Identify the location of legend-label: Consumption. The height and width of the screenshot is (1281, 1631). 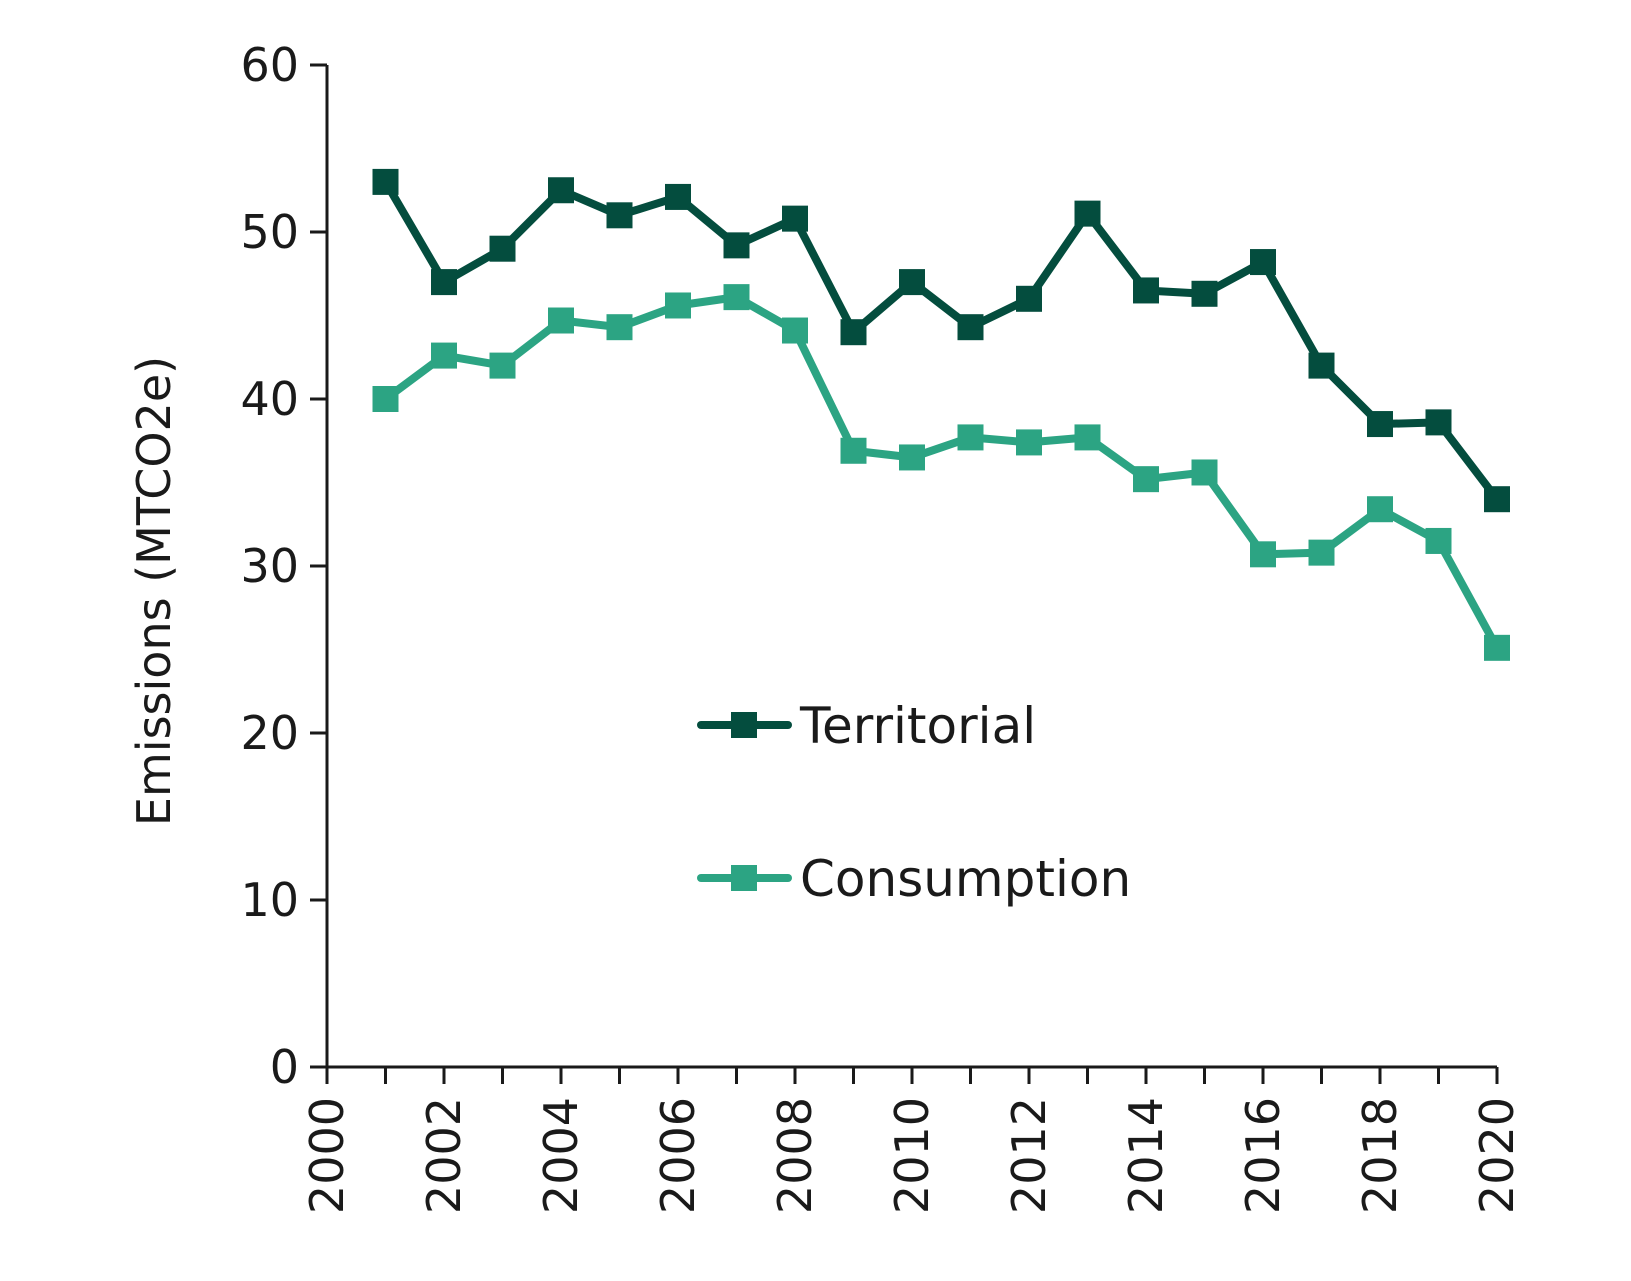
(965, 879).